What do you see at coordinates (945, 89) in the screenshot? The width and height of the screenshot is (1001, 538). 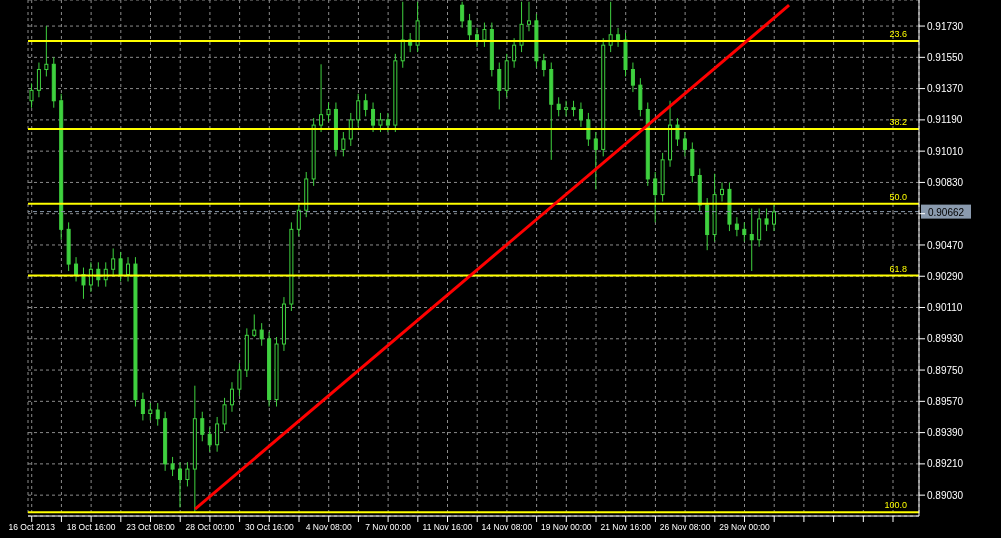 I see `y-tick-label: 0.91370` at bounding box center [945, 89].